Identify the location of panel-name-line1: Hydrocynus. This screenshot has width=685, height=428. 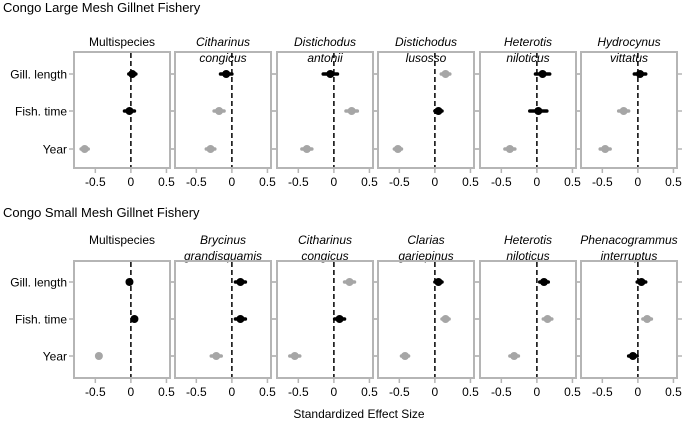
(628, 42).